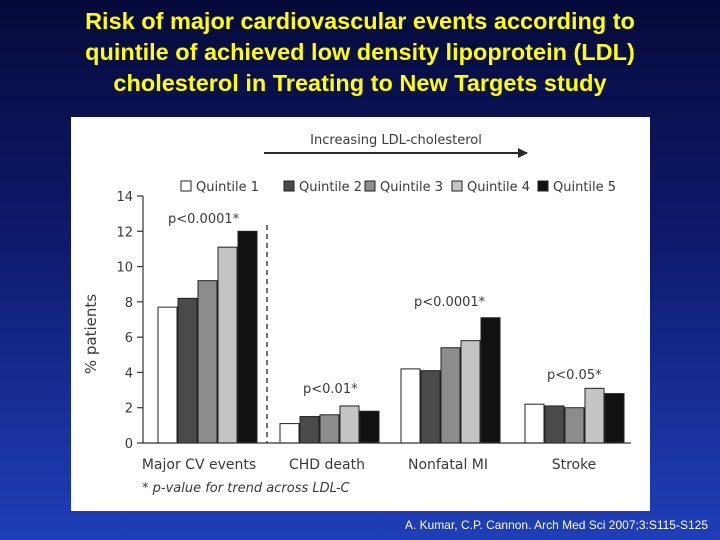  Describe the element at coordinates (246, 488) in the screenshot. I see `footnote: * p-value for trend across LDL-C` at that location.